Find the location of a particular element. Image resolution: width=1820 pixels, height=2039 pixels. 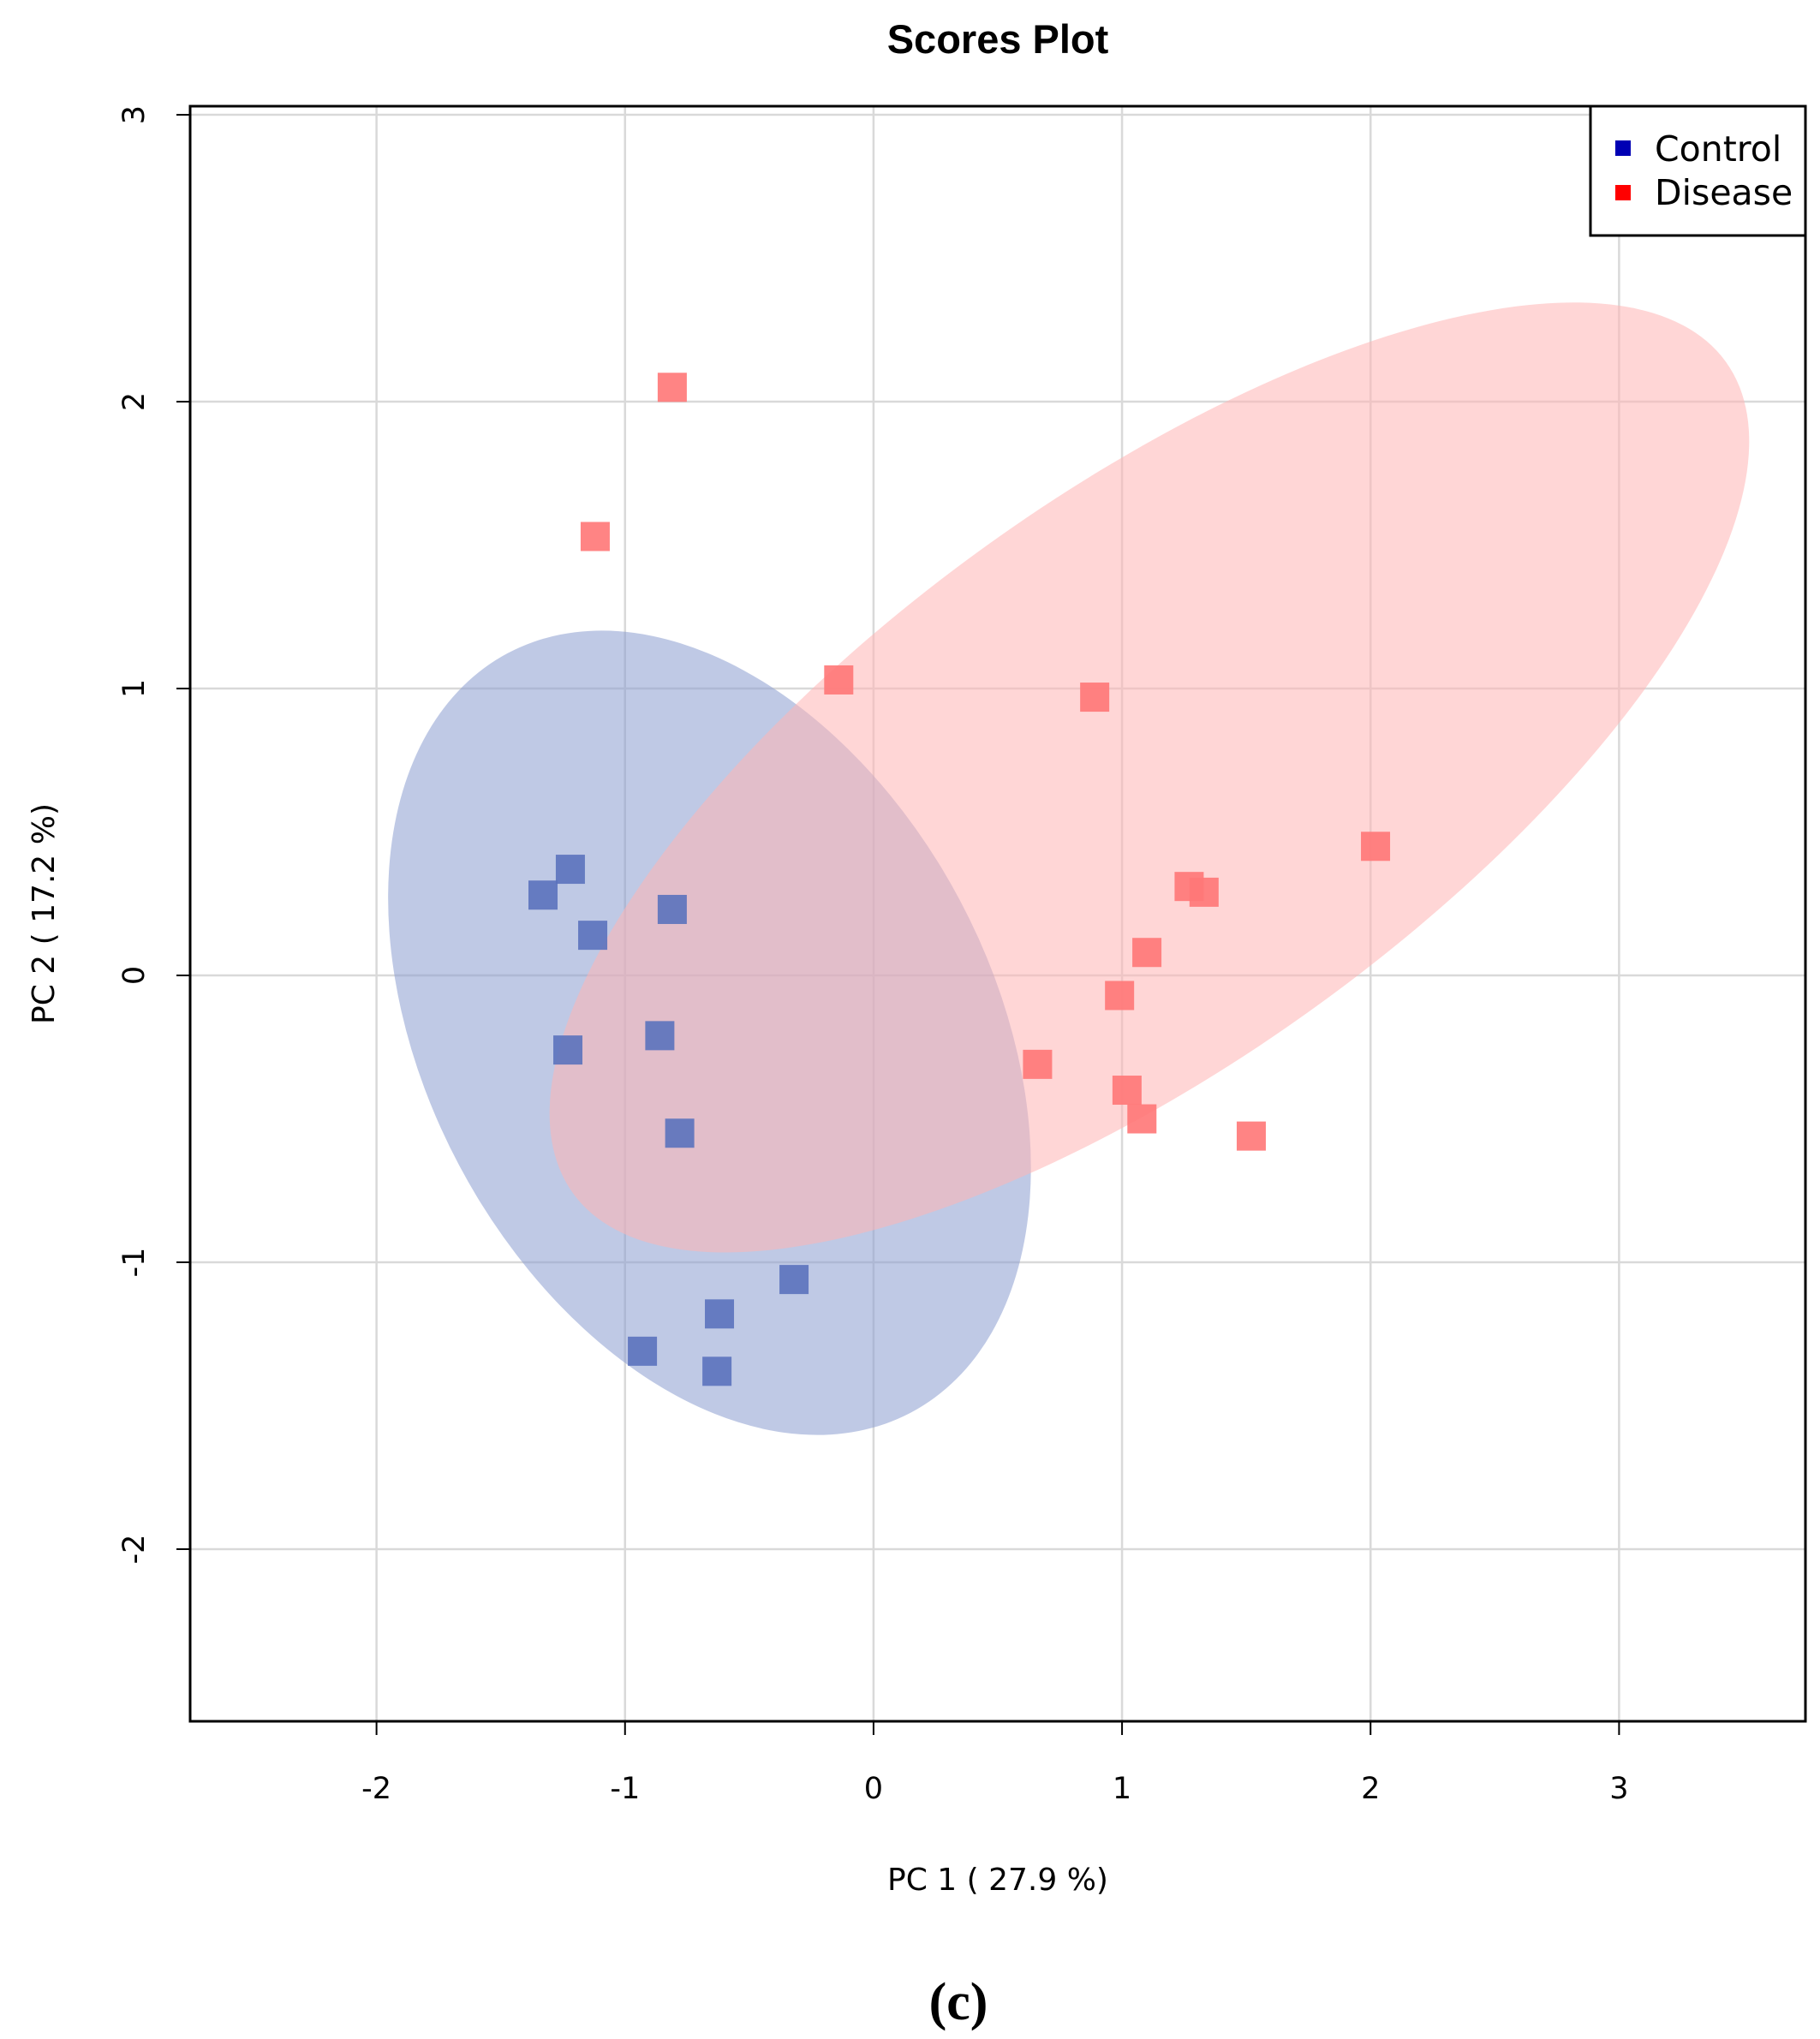

x-tick-label: -1 is located at coordinates (625, 1789).